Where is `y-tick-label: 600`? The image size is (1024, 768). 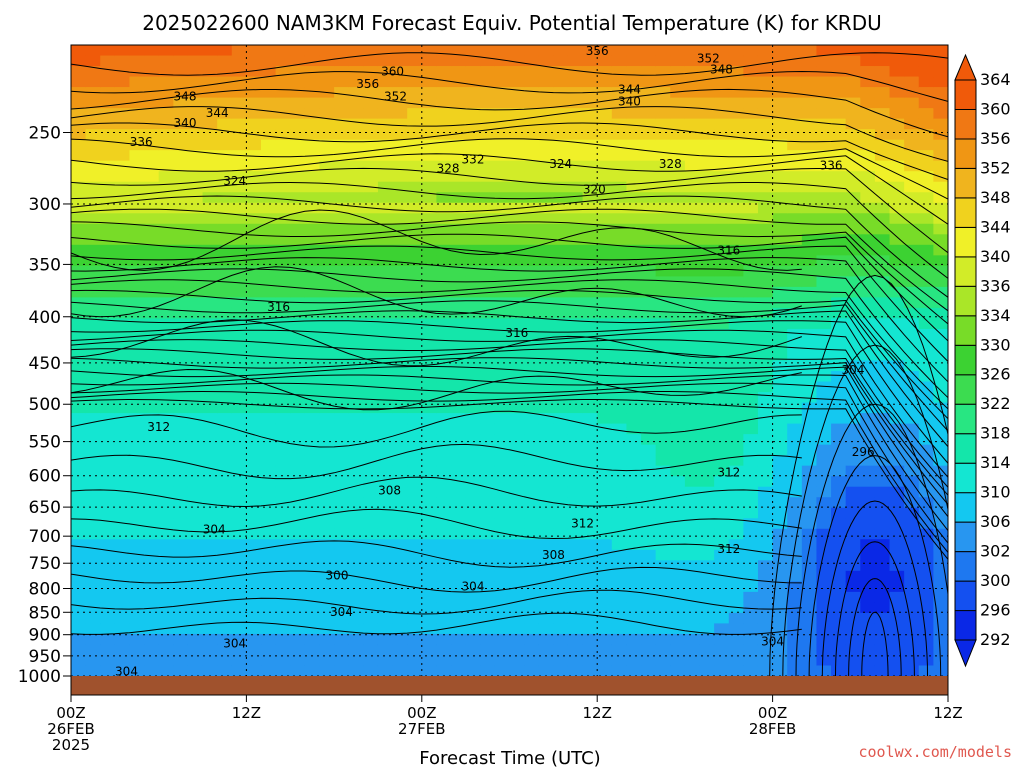 y-tick-label: 600 is located at coordinates (45, 477).